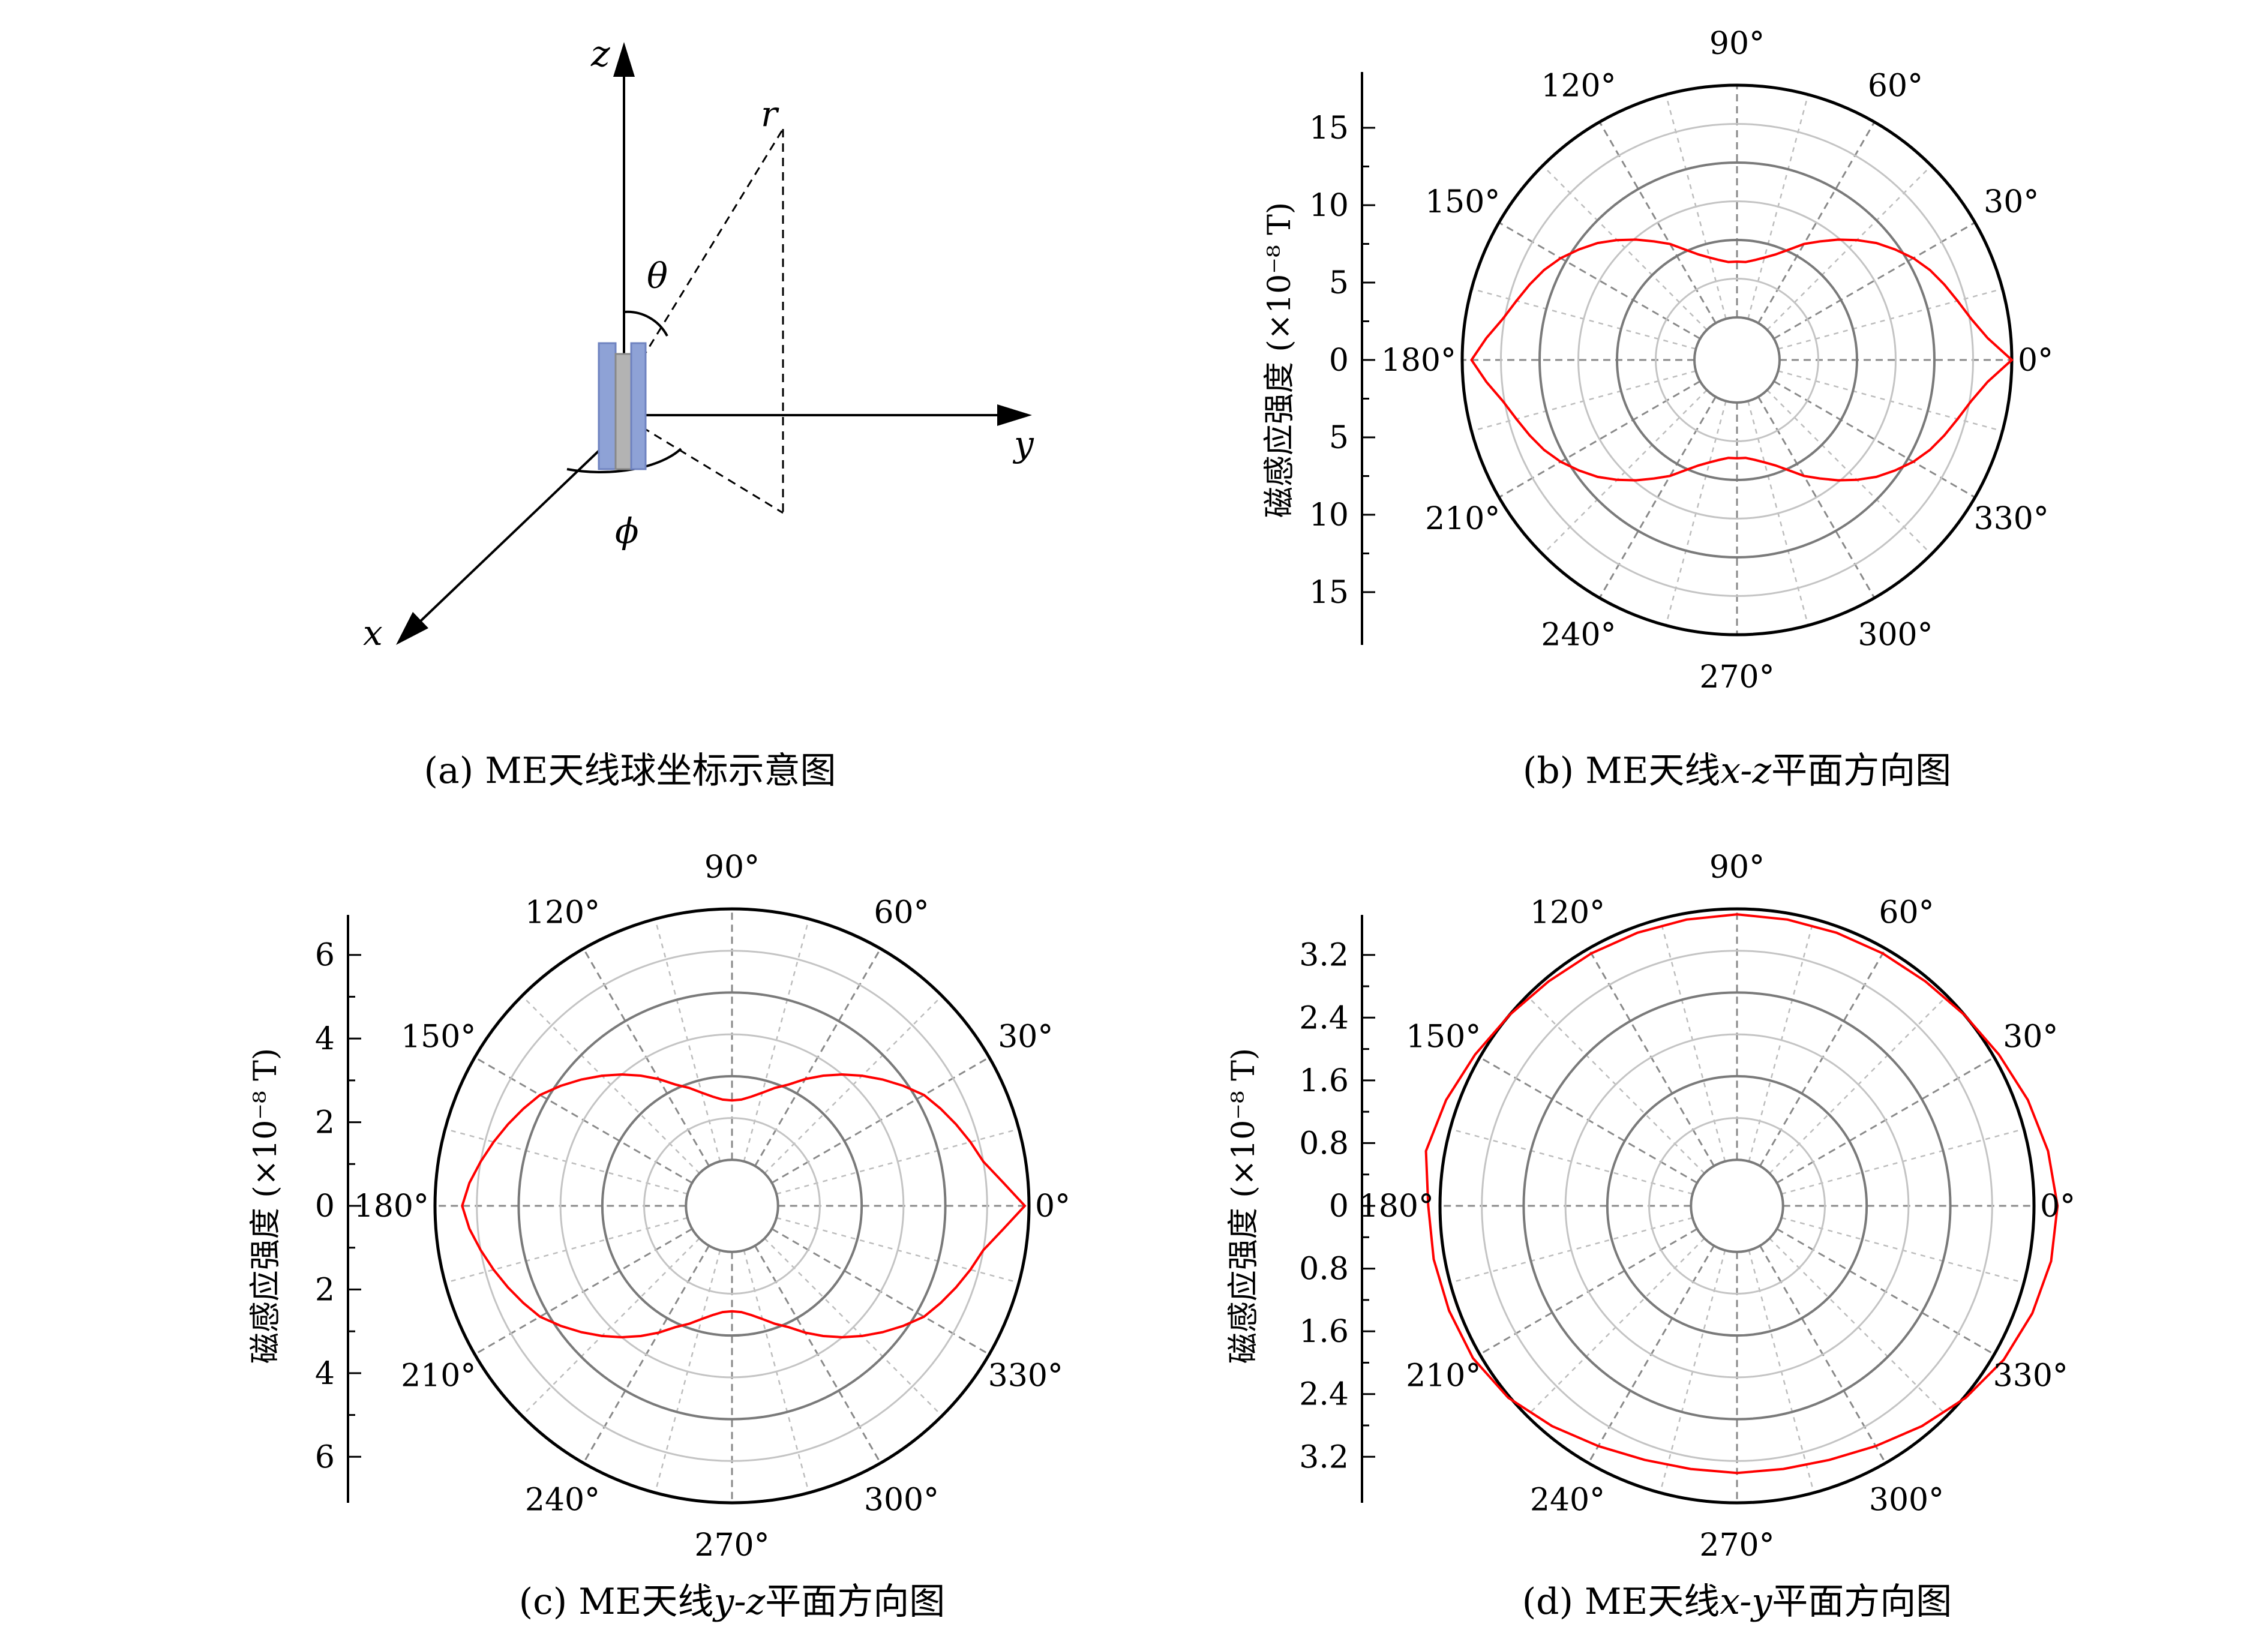 Image resolution: width=2268 pixels, height=1630 pixels. I want to click on theta-arc, so click(646, 323).